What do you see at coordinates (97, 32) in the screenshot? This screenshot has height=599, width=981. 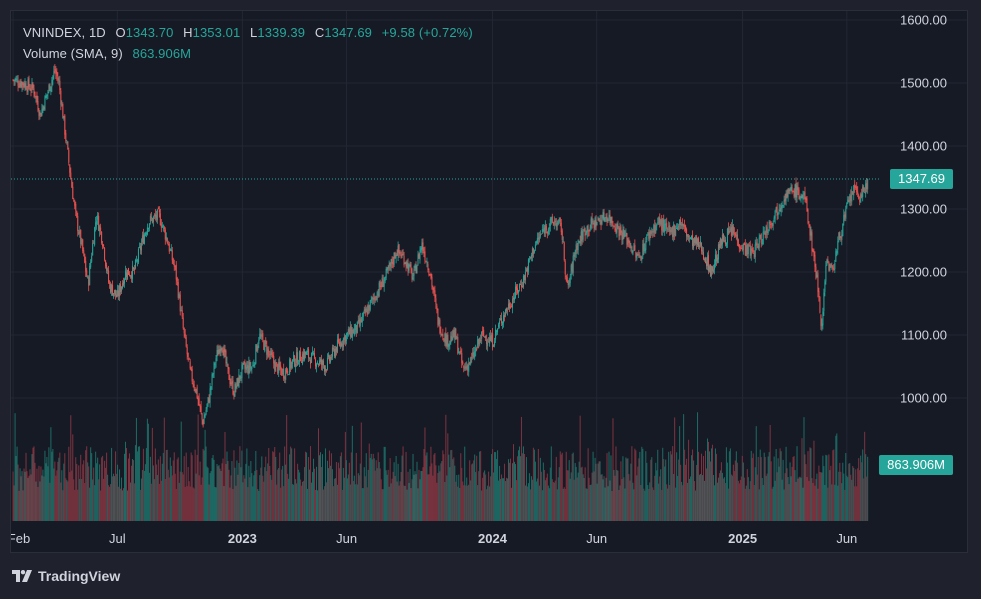 I see `interval-label: 1D` at bounding box center [97, 32].